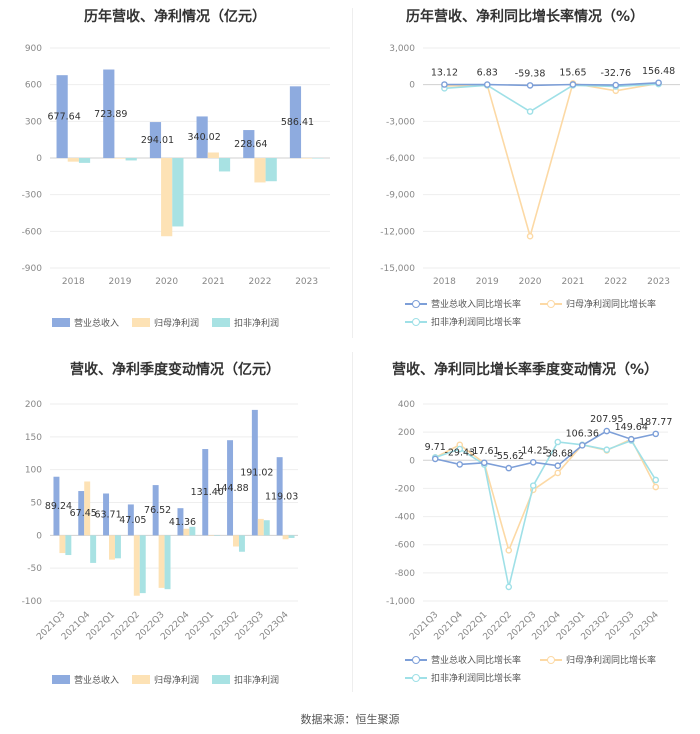 The width and height of the screenshot is (700, 734). I want to click on data-label: 76.52, so click(157, 510).